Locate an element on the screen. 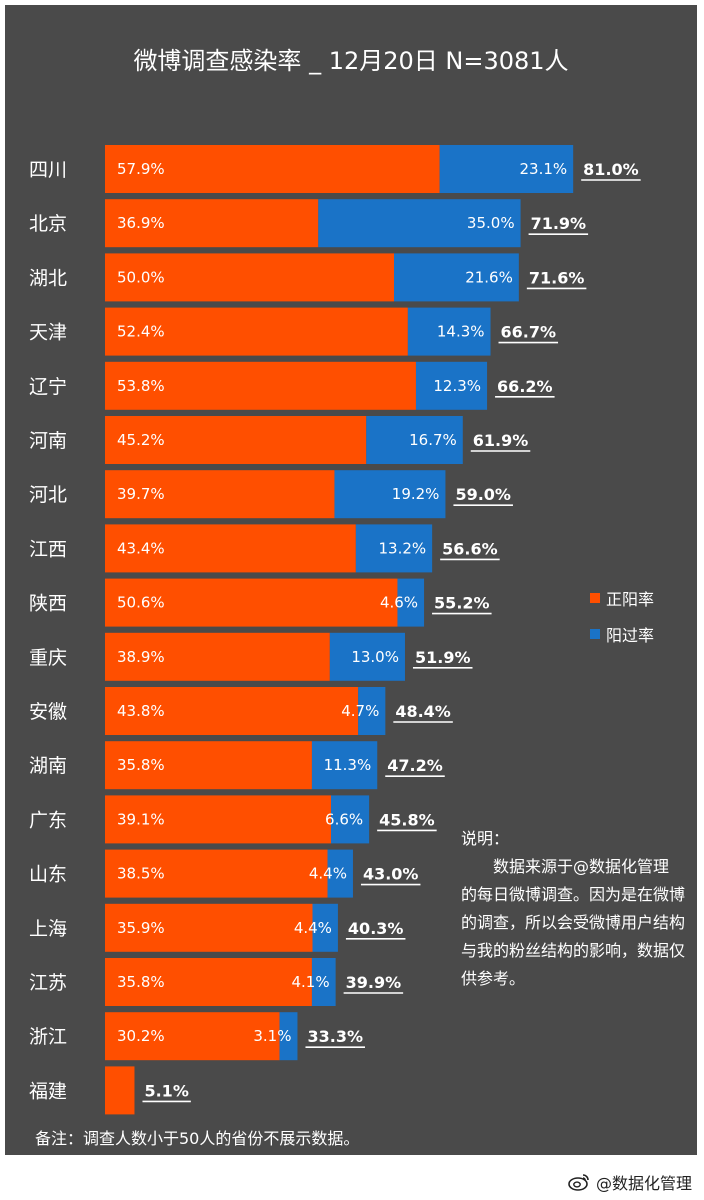  row-label-0: 四川 is located at coordinates (48, 170).